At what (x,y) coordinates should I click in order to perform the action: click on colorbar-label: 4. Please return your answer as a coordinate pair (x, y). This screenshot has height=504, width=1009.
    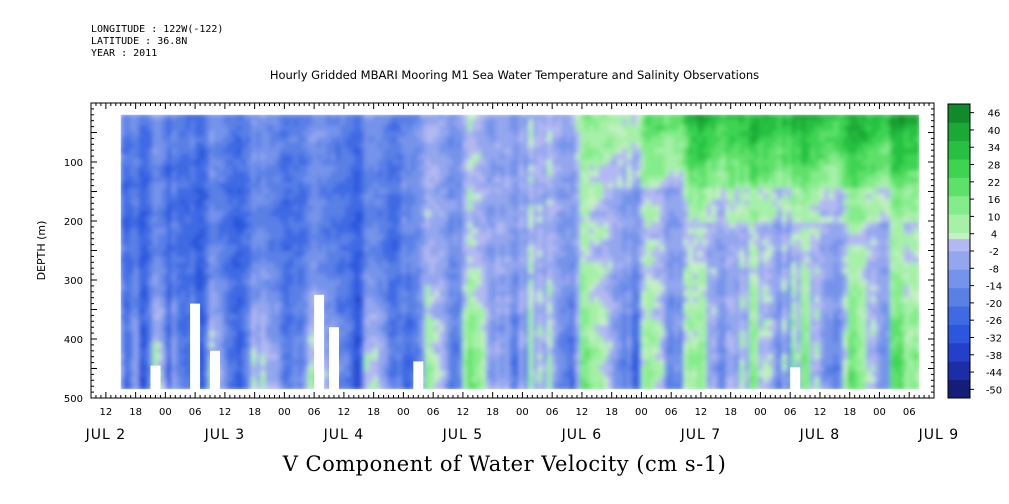
    Looking at the image, I should click on (994, 235).